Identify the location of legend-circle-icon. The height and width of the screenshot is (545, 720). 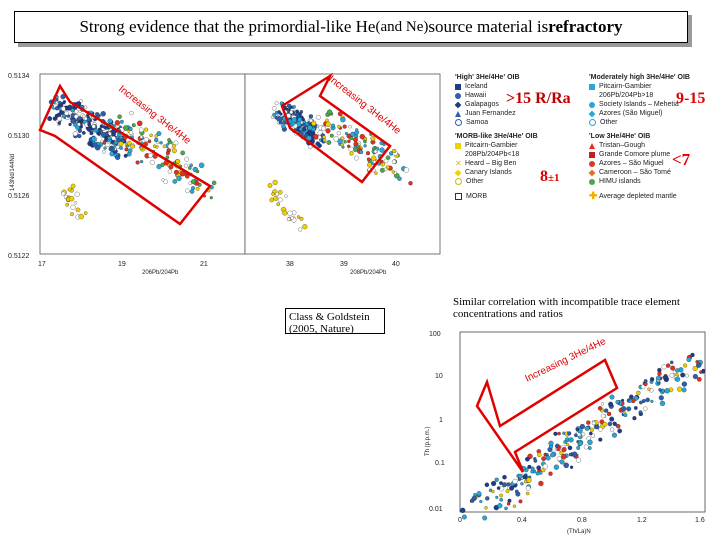
(592, 104).